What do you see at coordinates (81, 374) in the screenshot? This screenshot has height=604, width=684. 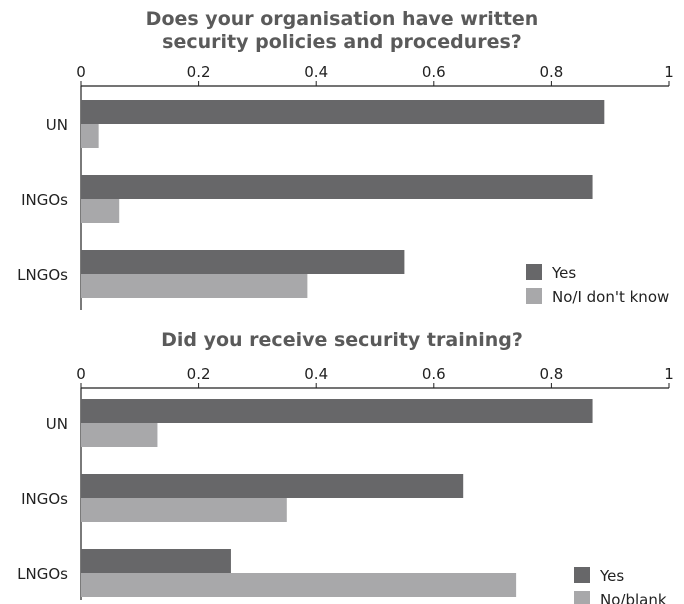 I see `chart-2-x-tick-label: 0` at bounding box center [81, 374].